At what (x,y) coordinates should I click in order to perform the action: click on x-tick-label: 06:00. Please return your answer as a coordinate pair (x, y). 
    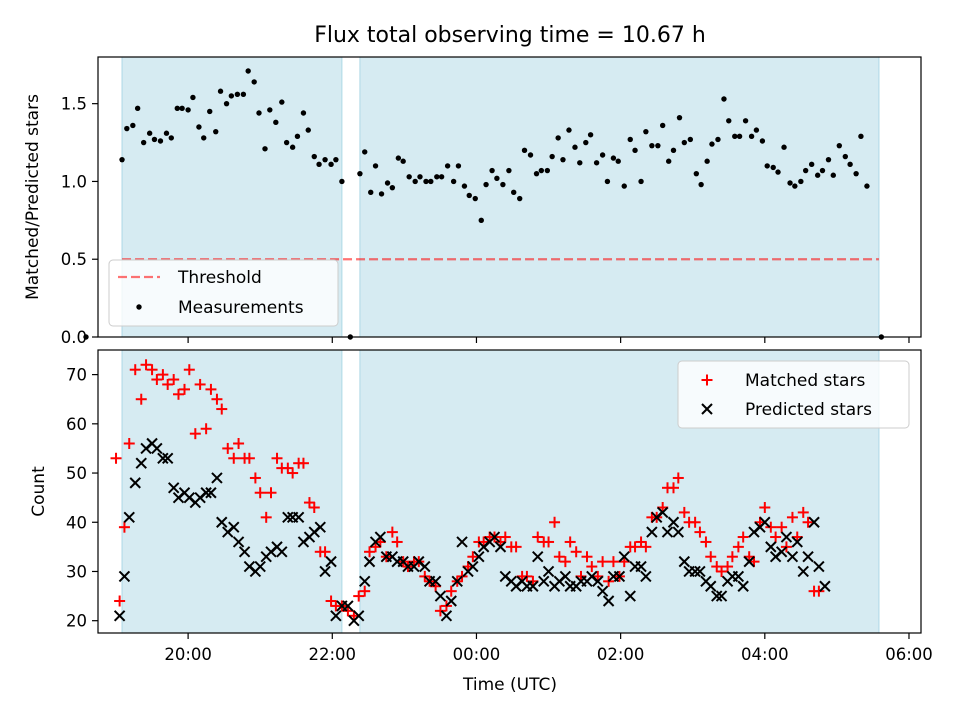
    Looking at the image, I should click on (909, 654).